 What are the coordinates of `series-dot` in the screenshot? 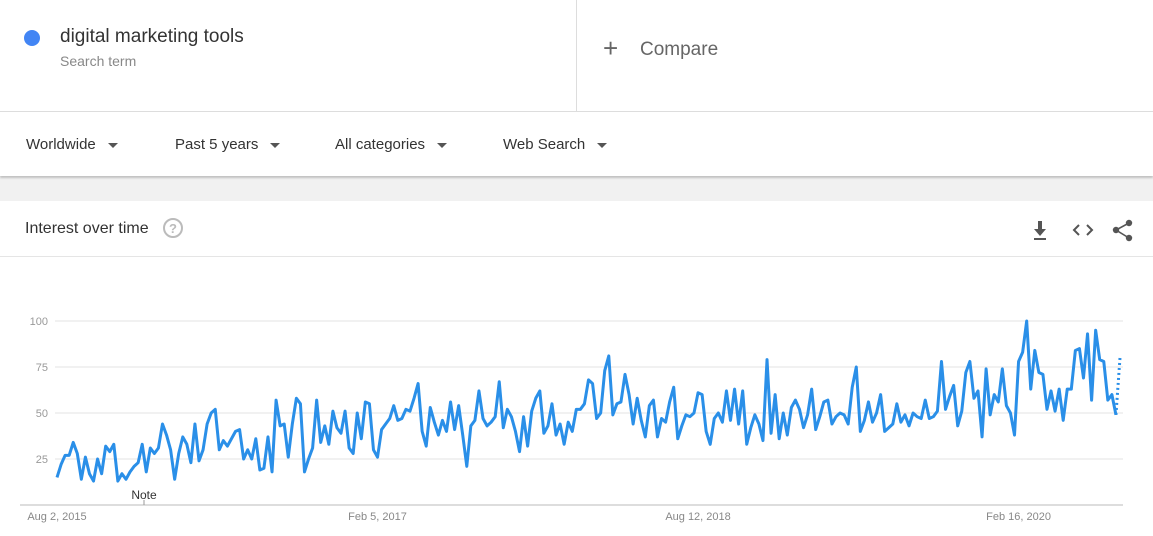 It's located at (32, 38).